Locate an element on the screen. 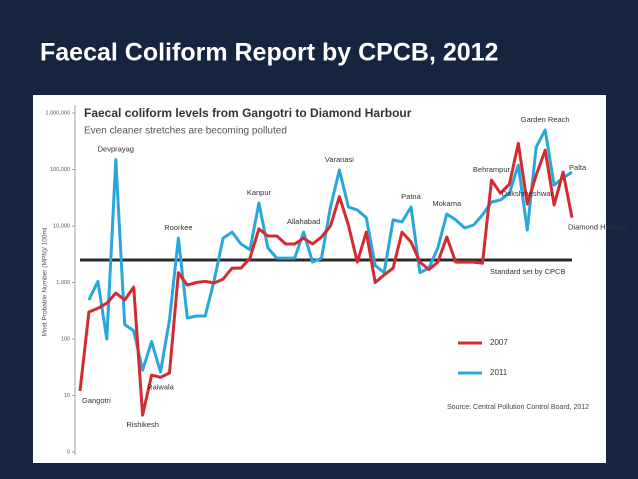 Image resolution: width=638 pixels, height=479 pixels. reference-label: Standard set by CPCB is located at coordinates (527, 271).